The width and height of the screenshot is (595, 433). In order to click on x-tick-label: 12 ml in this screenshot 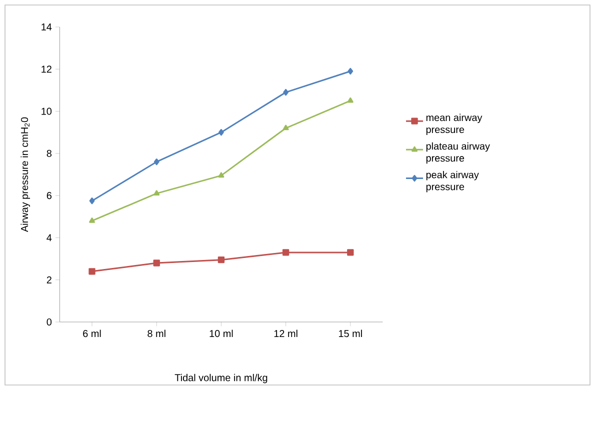, I will do `click(286, 333)`.